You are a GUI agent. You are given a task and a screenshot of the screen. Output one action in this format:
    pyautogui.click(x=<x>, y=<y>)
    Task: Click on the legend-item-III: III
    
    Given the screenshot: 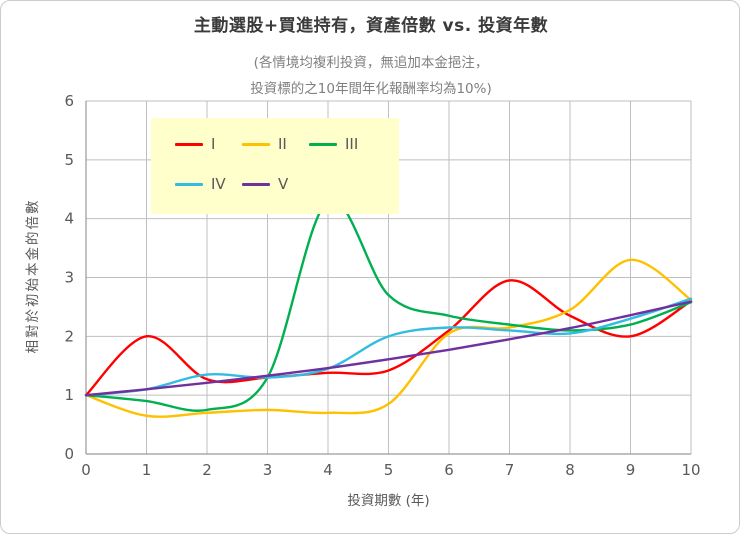 What is the action you would take?
    pyautogui.click(x=342, y=144)
    